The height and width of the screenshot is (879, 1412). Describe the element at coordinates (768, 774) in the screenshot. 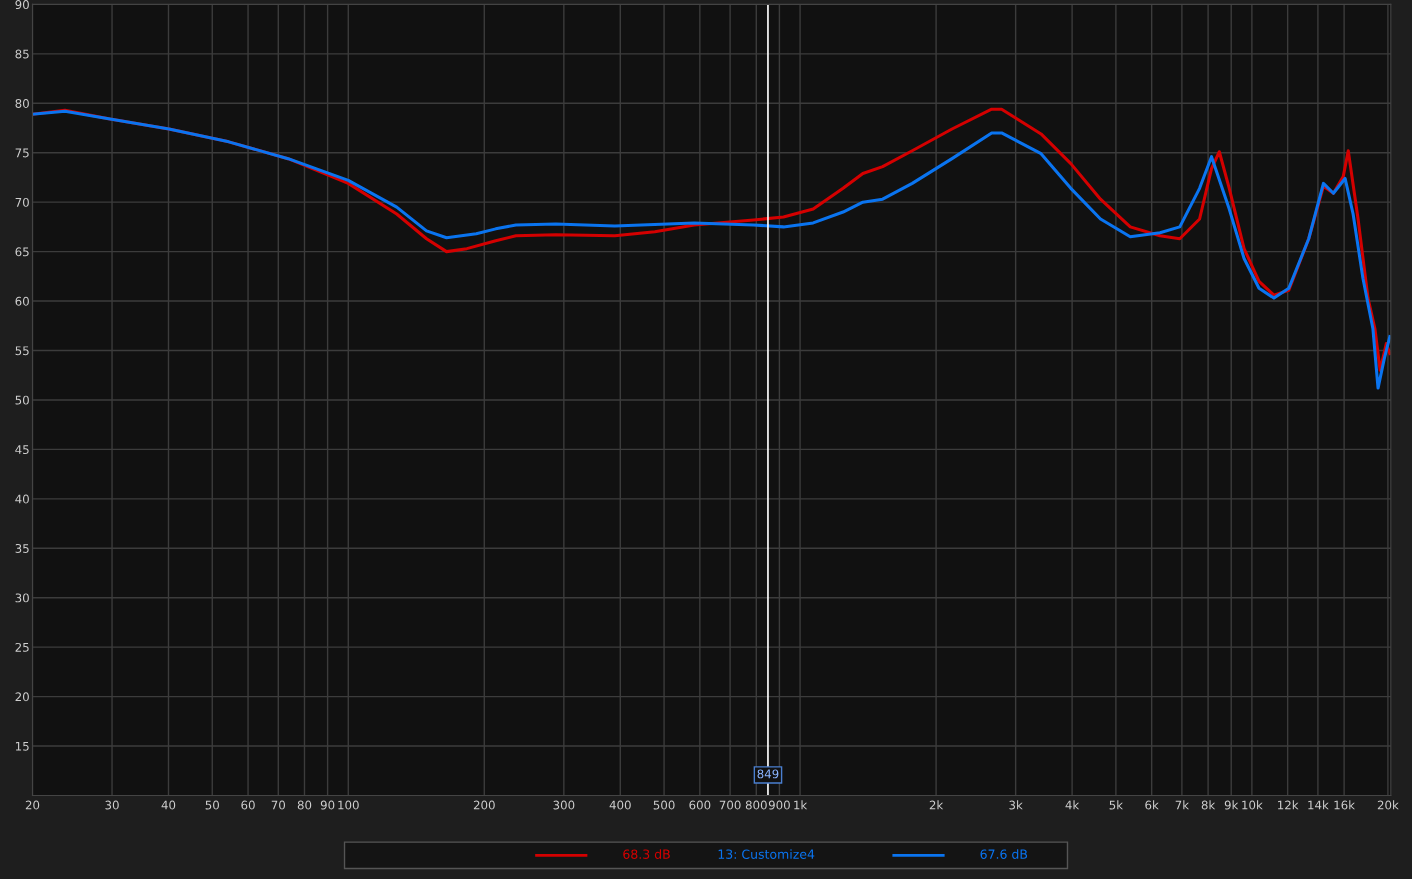

I see `ref-line-label: 849` at that location.